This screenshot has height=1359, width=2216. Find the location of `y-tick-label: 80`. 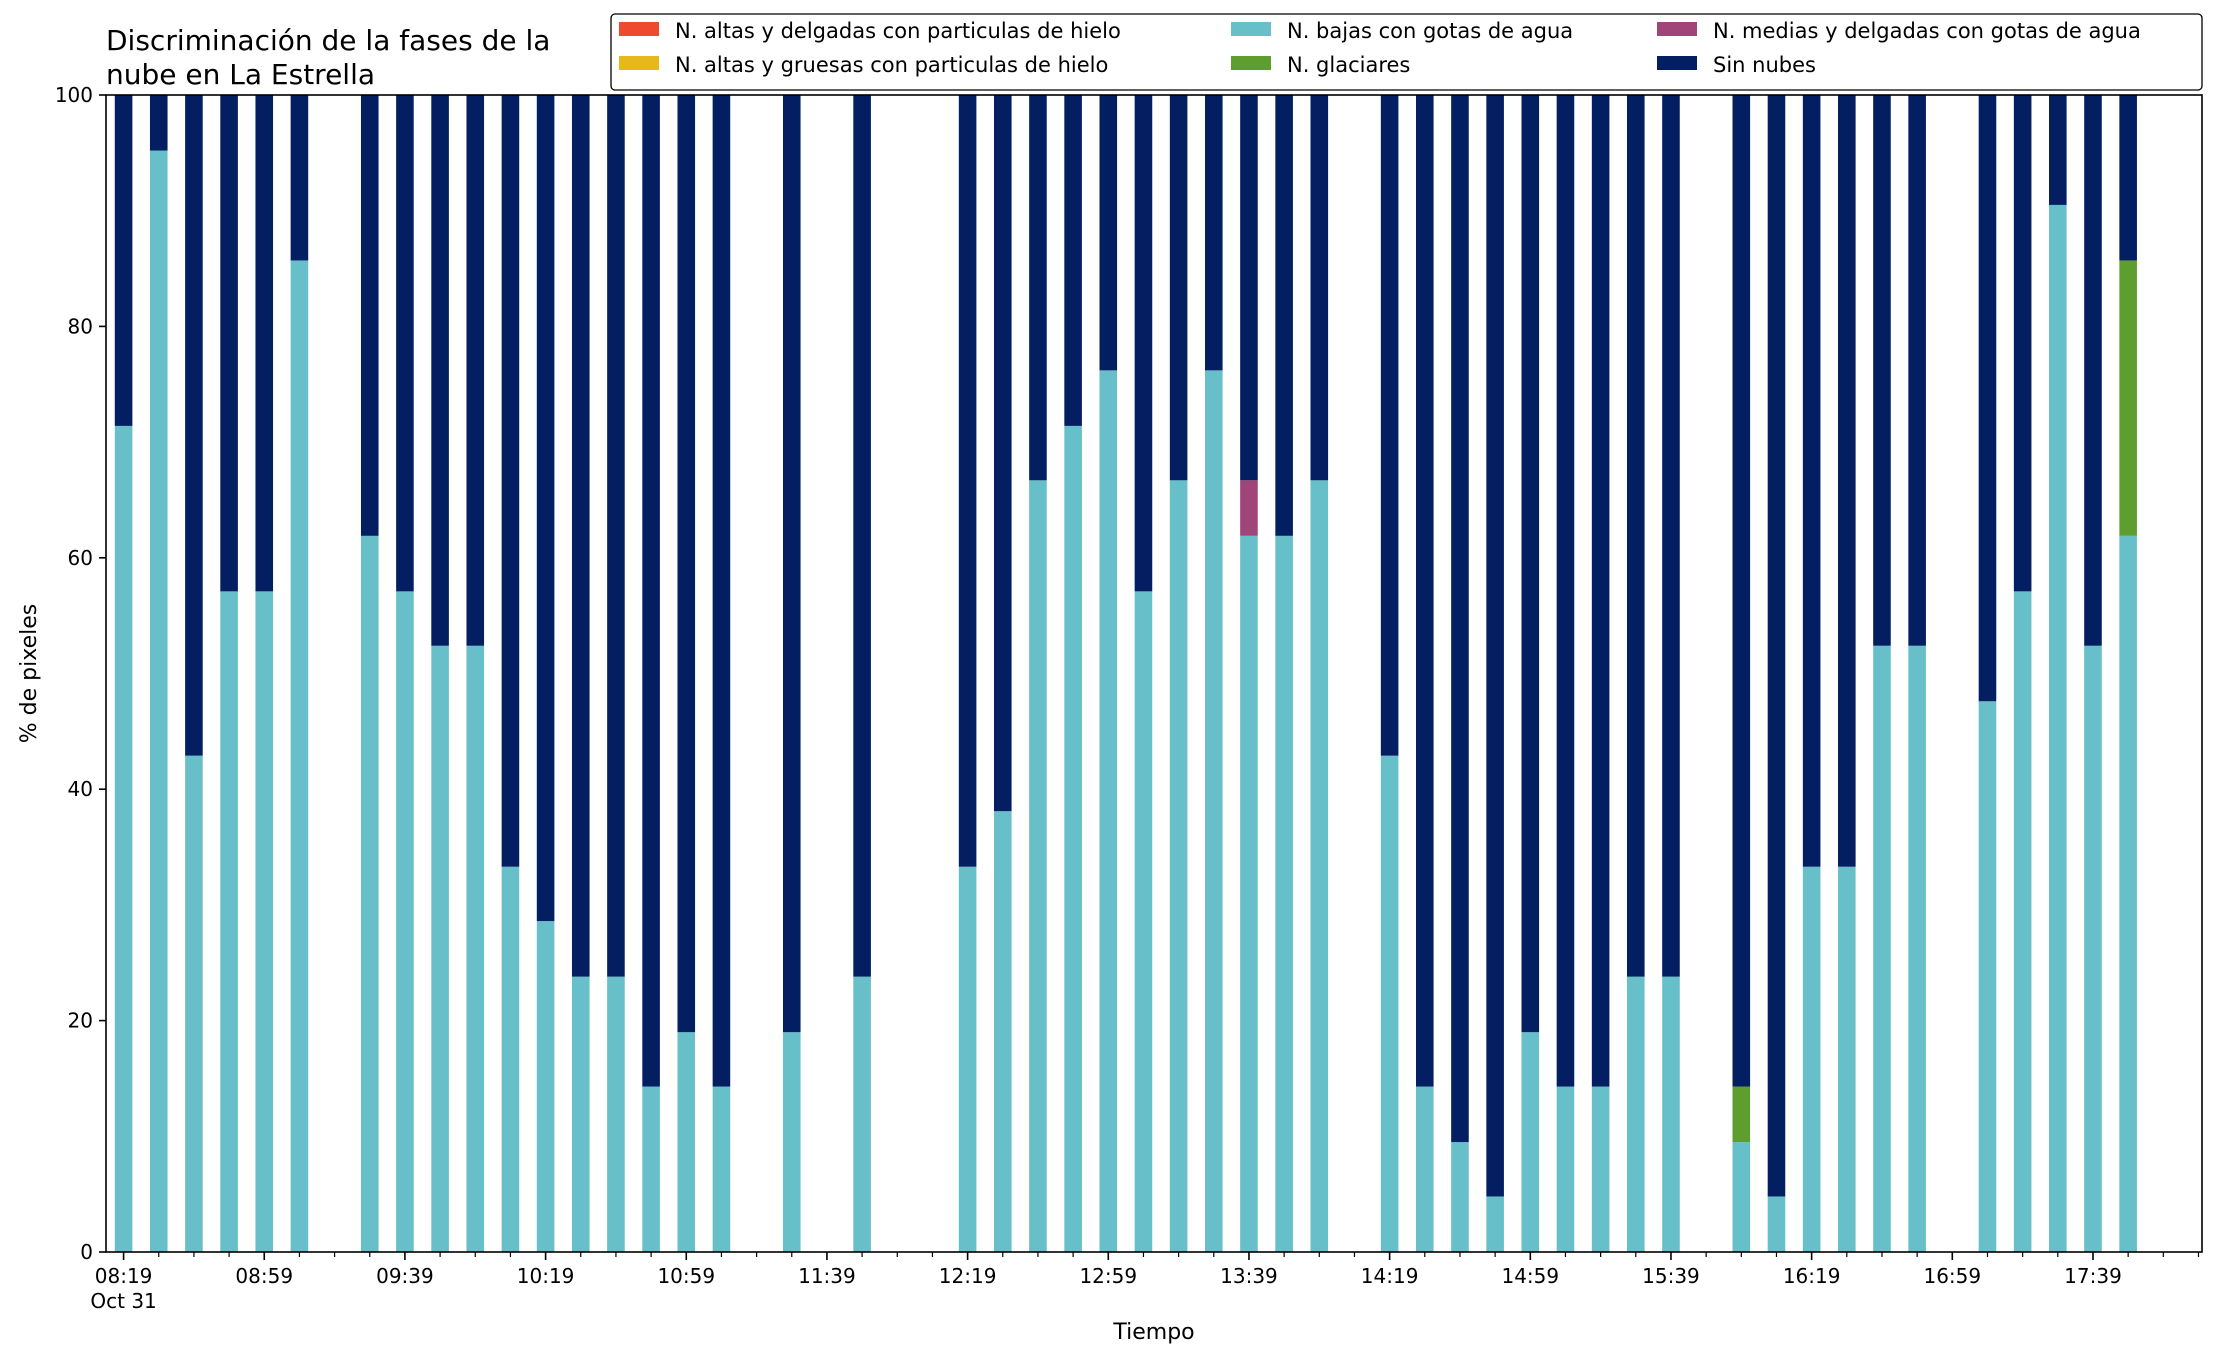

y-tick-label: 80 is located at coordinates (80, 326).